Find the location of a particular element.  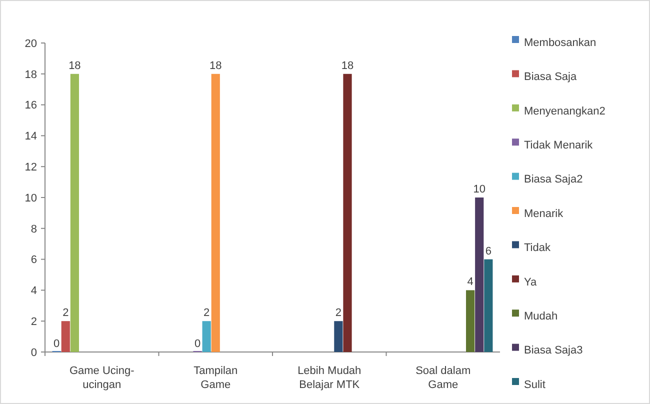

legend-label: Tidak Menarik is located at coordinates (559, 146).